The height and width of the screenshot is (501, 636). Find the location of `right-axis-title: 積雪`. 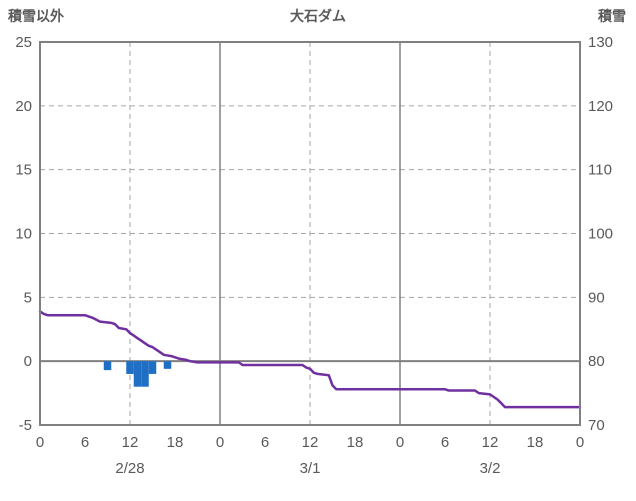

right-axis-title: 積雪 is located at coordinates (612, 16).